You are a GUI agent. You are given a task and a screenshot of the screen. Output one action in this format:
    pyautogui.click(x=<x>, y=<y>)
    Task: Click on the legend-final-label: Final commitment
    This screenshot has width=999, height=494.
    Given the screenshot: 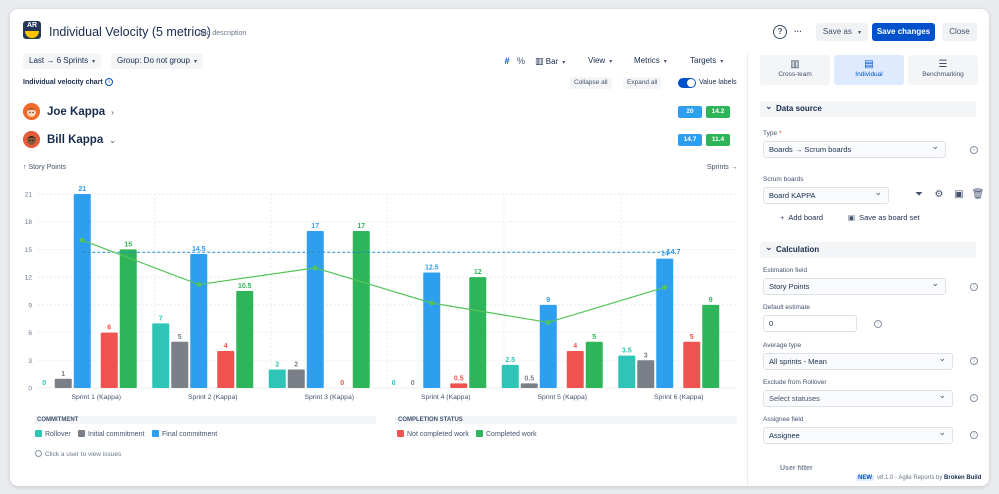 What is the action you would take?
    pyautogui.click(x=190, y=434)
    